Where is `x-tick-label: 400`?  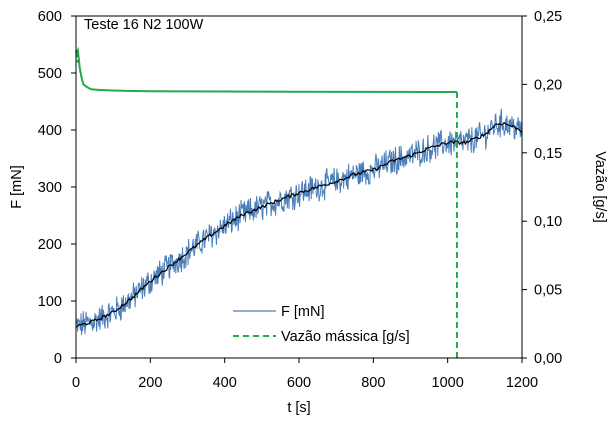
x-tick-label: 400 is located at coordinates (225, 383).